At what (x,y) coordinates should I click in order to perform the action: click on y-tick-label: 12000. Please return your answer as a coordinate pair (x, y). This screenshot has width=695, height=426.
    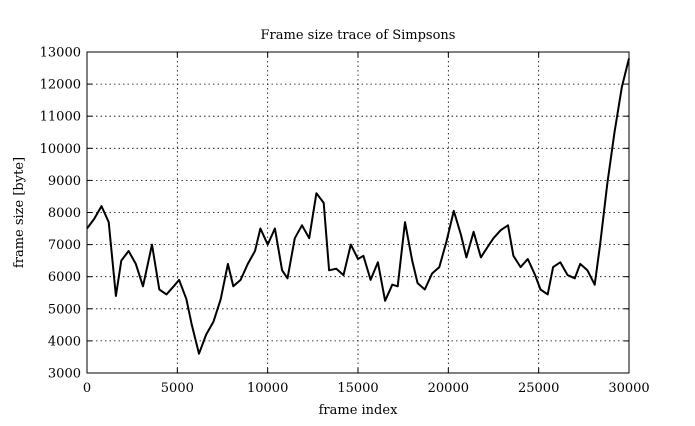
    Looking at the image, I should click on (60, 85).